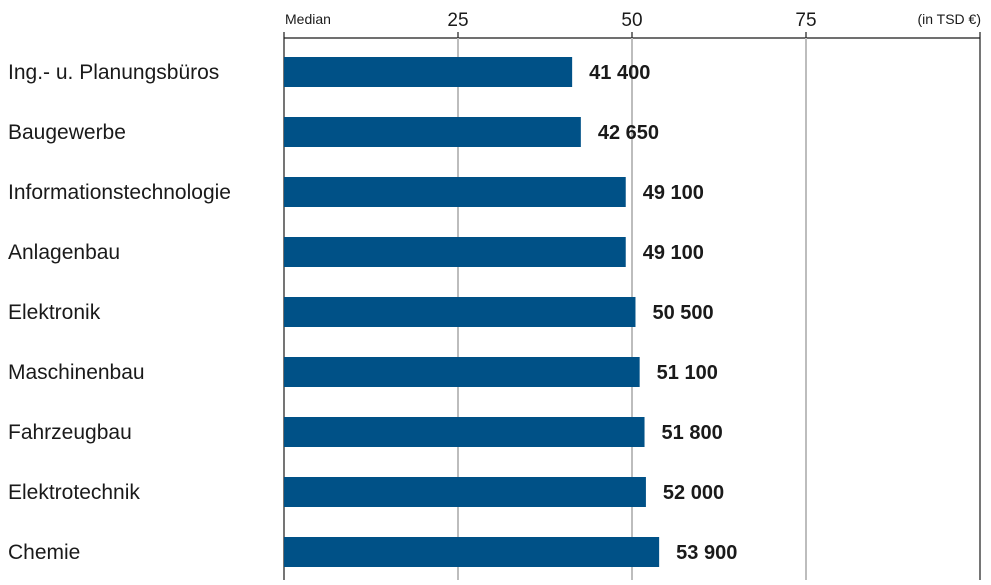 The height and width of the screenshot is (585, 991). Describe the element at coordinates (113, 72) in the screenshot. I see `category-label: Ing.- u. Planungsbüros` at that location.